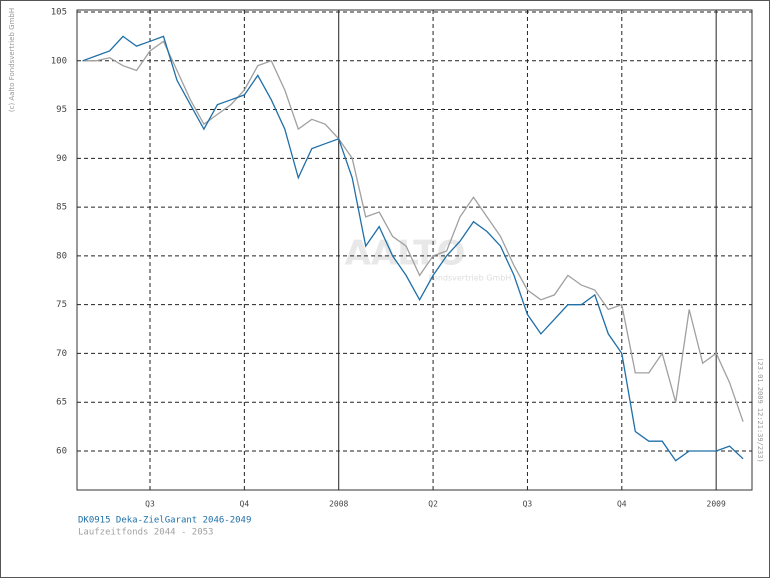 This screenshot has width=770, height=578. I want to click on y-tick-label: 100, so click(59, 61).